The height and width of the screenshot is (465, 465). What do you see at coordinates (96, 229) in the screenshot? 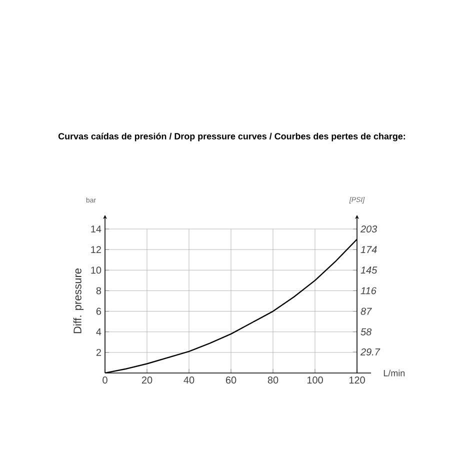
I see `y-tick-label: 14` at bounding box center [96, 229].